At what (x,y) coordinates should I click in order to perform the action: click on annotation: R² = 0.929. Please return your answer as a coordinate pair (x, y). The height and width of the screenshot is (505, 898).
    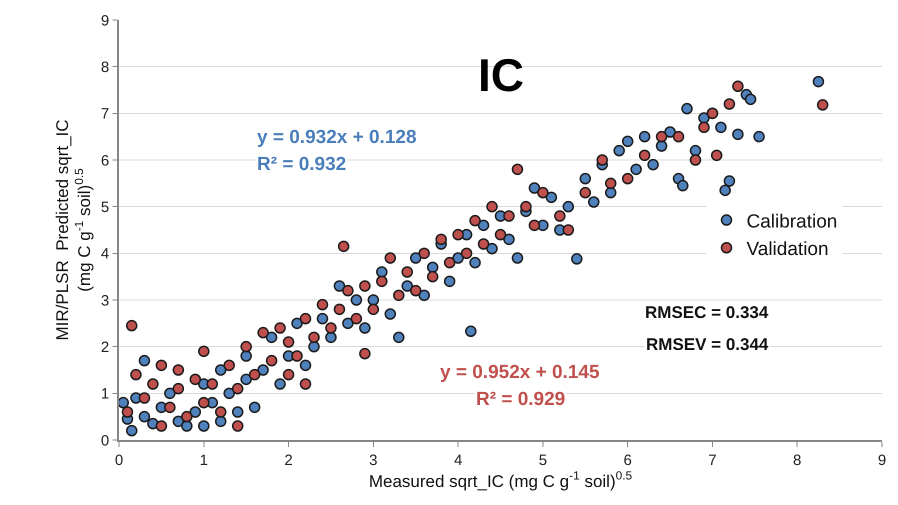
    Looking at the image, I should click on (521, 399).